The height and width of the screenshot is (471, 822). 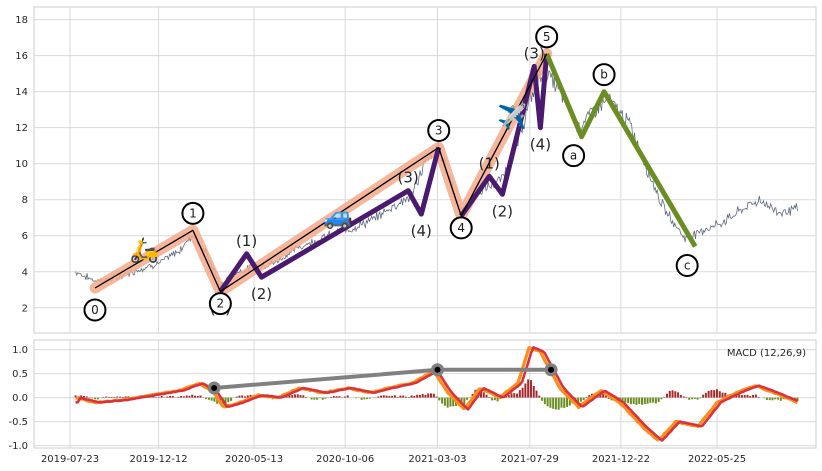 I want to click on correction-wave-line, so click(x=621, y=150).